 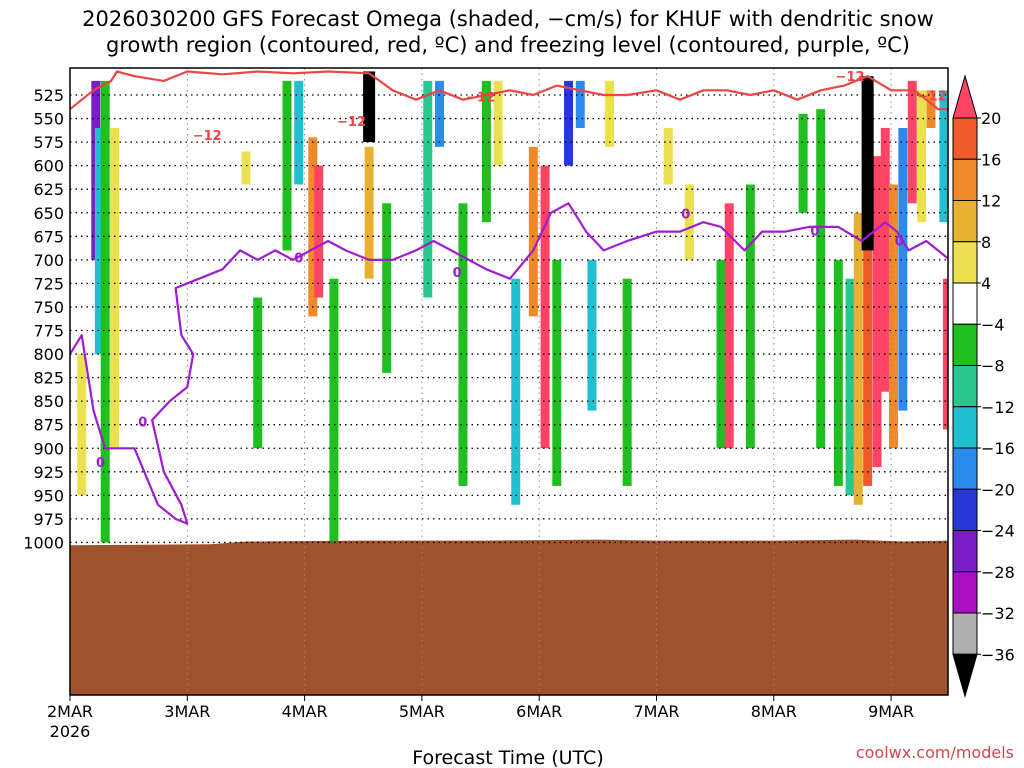 I want to click on x-tick-label-5: 7MAR, so click(x=656, y=711).